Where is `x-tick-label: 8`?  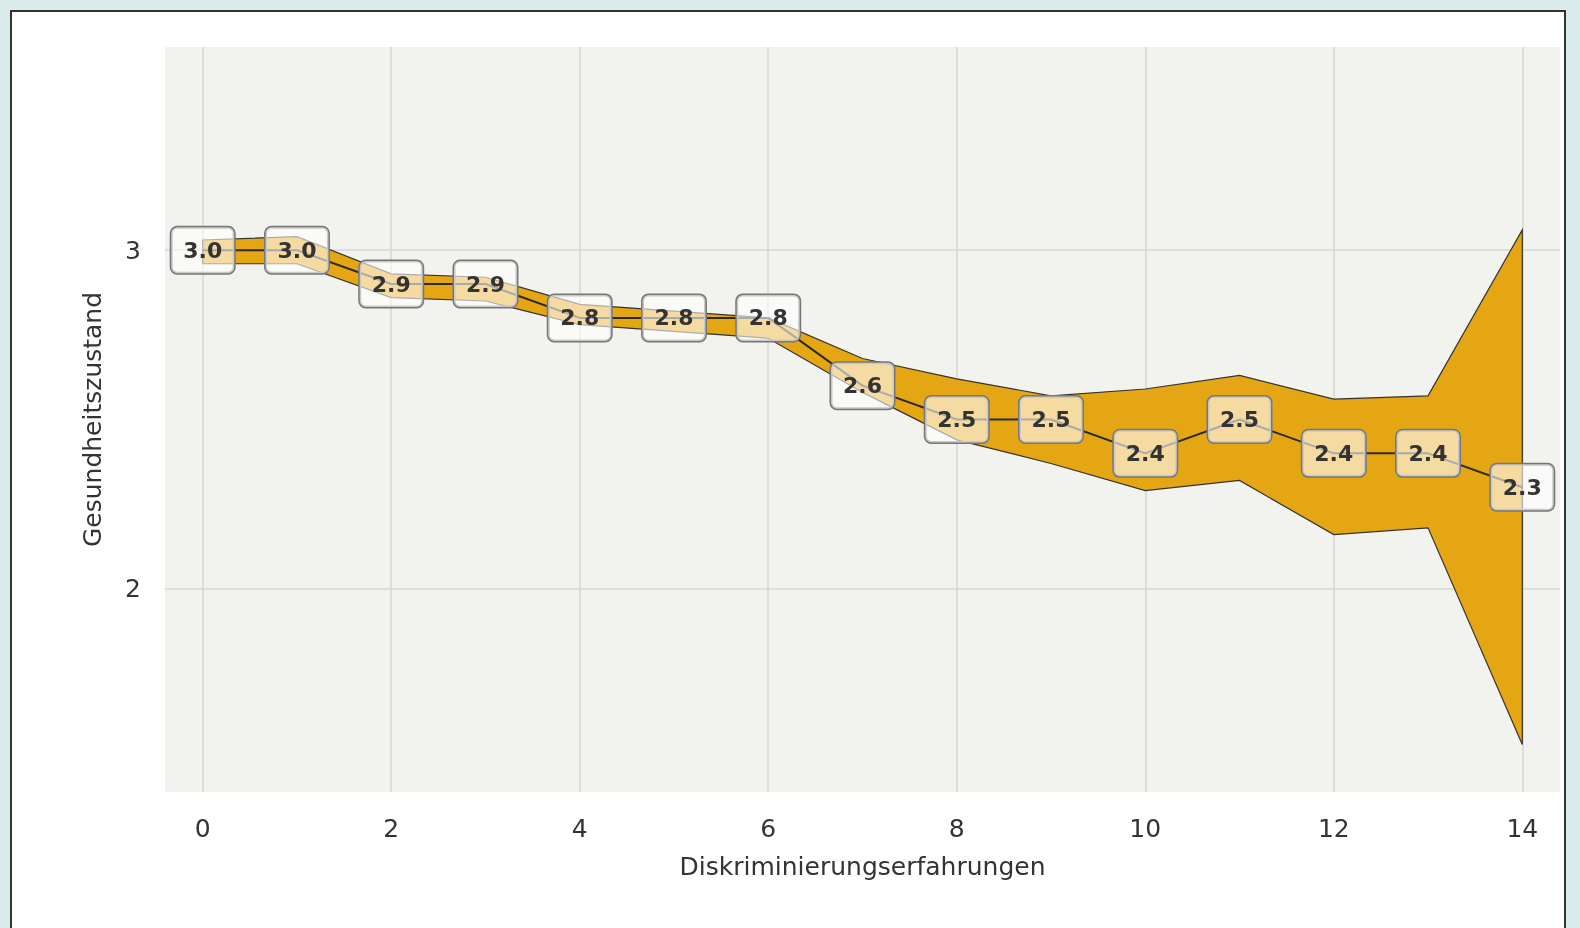
x-tick-label: 8 is located at coordinates (956, 828).